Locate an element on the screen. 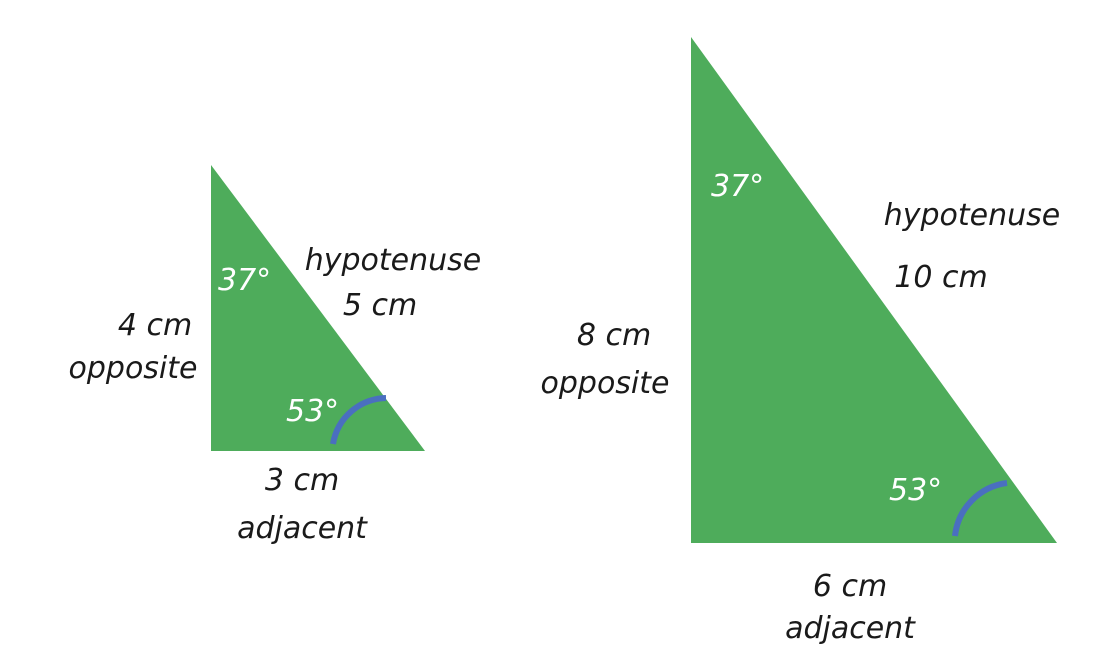 Image resolution: width=1118 pixels, height=672 pixels. small-opposite-length: 4 cm is located at coordinates (155, 325).